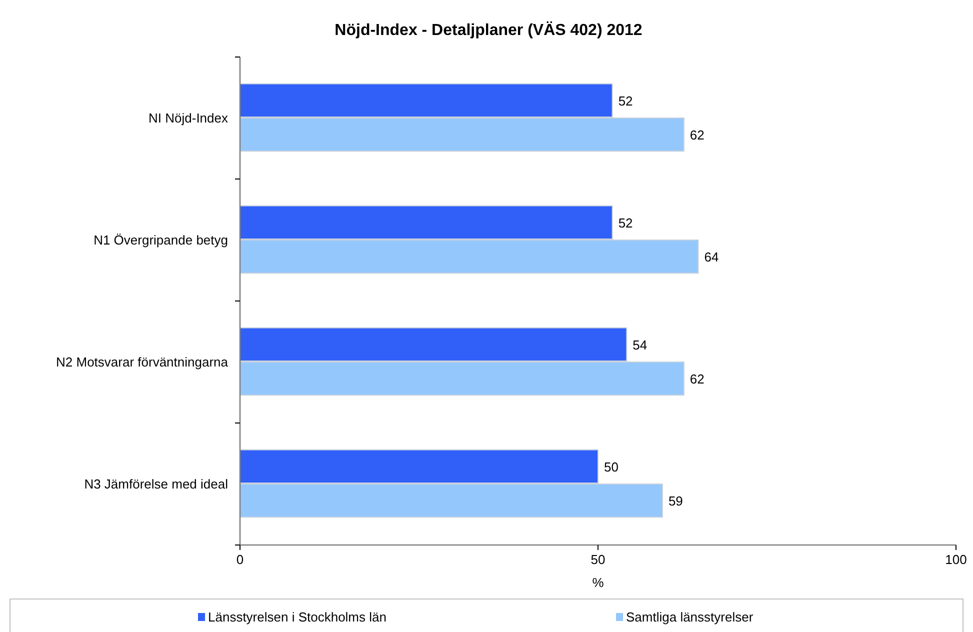  I want to click on x-axis-title: %, so click(598, 582).